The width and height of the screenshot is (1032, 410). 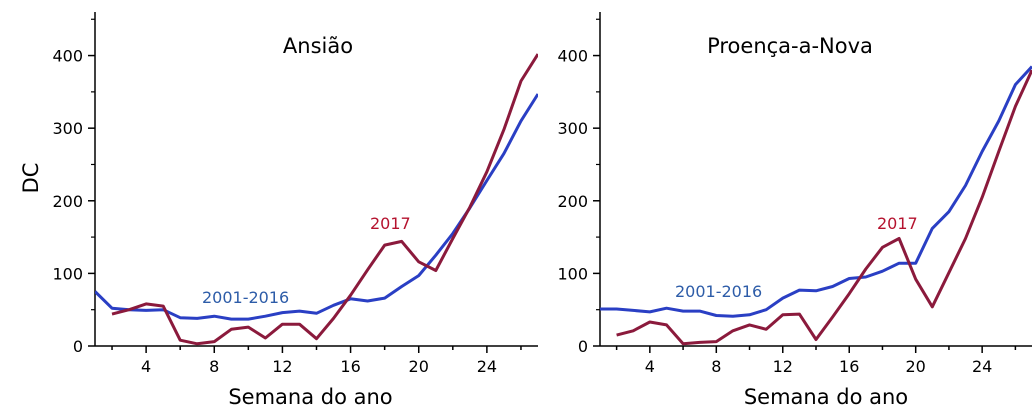 What do you see at coordinates (31, 178) in the screenshot?
I see `y-axis-title: DC` at bounding box center [31, 178].